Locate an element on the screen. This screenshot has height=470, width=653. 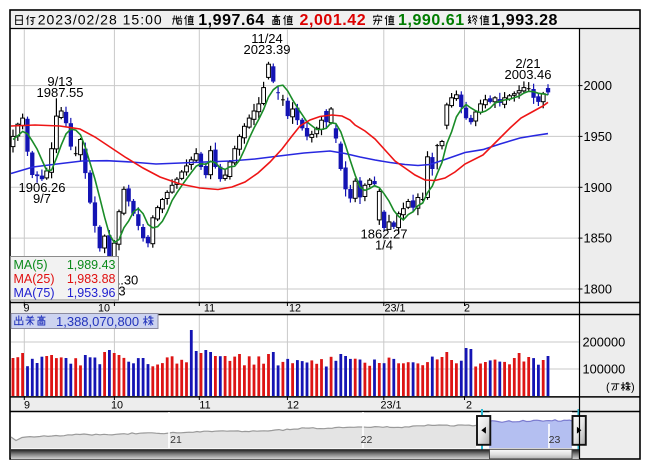
svg-text: 1,953.96 is located at coordinates (91, 293).